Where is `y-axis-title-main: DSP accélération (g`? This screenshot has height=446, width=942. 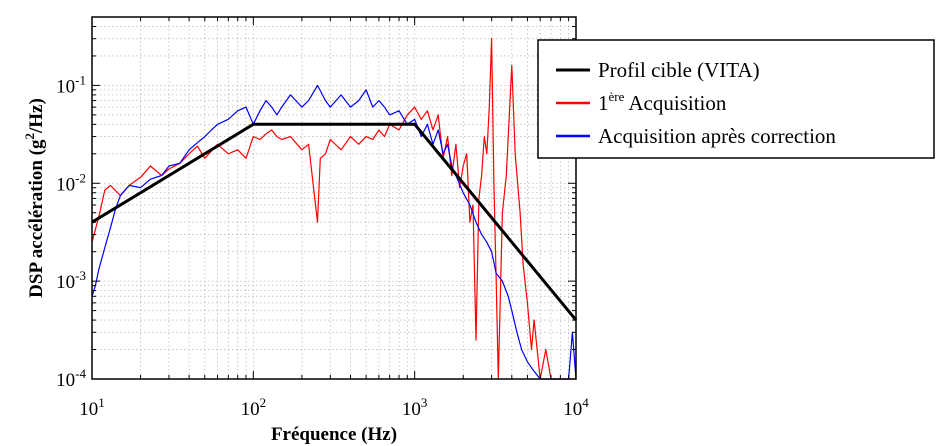
y-axis-title-main: DSP accélération (g is located at coordinates (36, 218).